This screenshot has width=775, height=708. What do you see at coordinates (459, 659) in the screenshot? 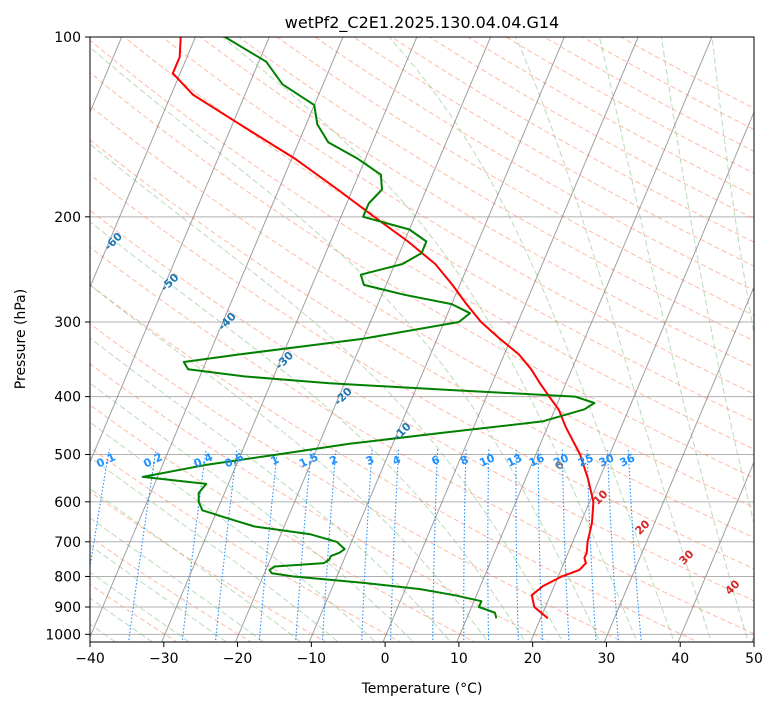
I see `x-tick-label: 10` at bounding box center [459, 659].